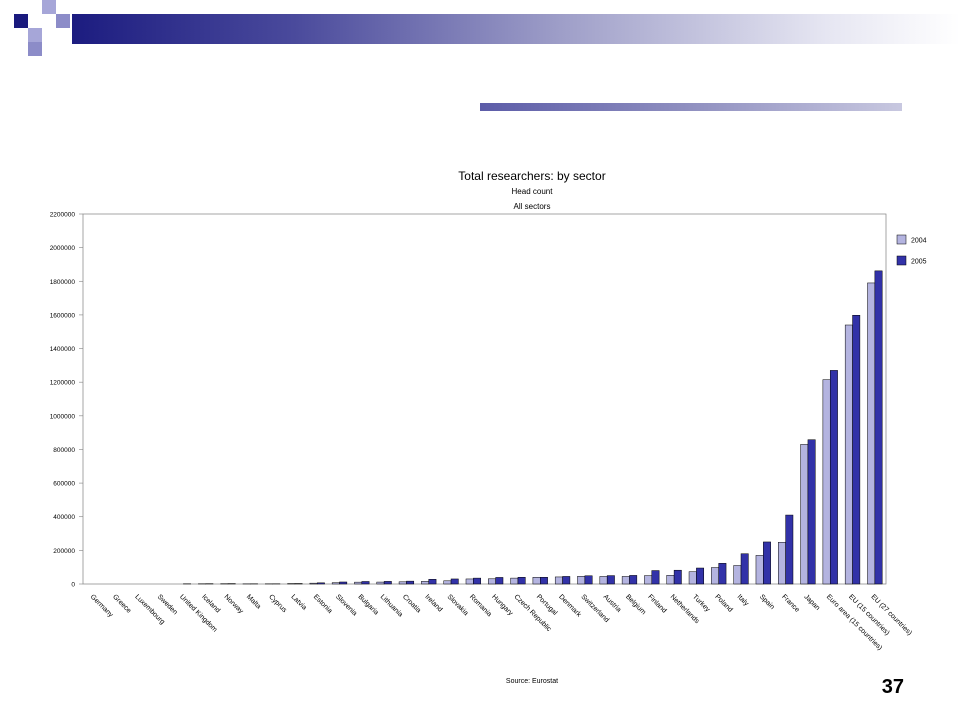 Image resolution: width=960 pixels, height=720 pixels. What do you see at coordinates (691, 107) in the screenshot?
I see `accent-gradient-bar` at bounding box center [691, 107].